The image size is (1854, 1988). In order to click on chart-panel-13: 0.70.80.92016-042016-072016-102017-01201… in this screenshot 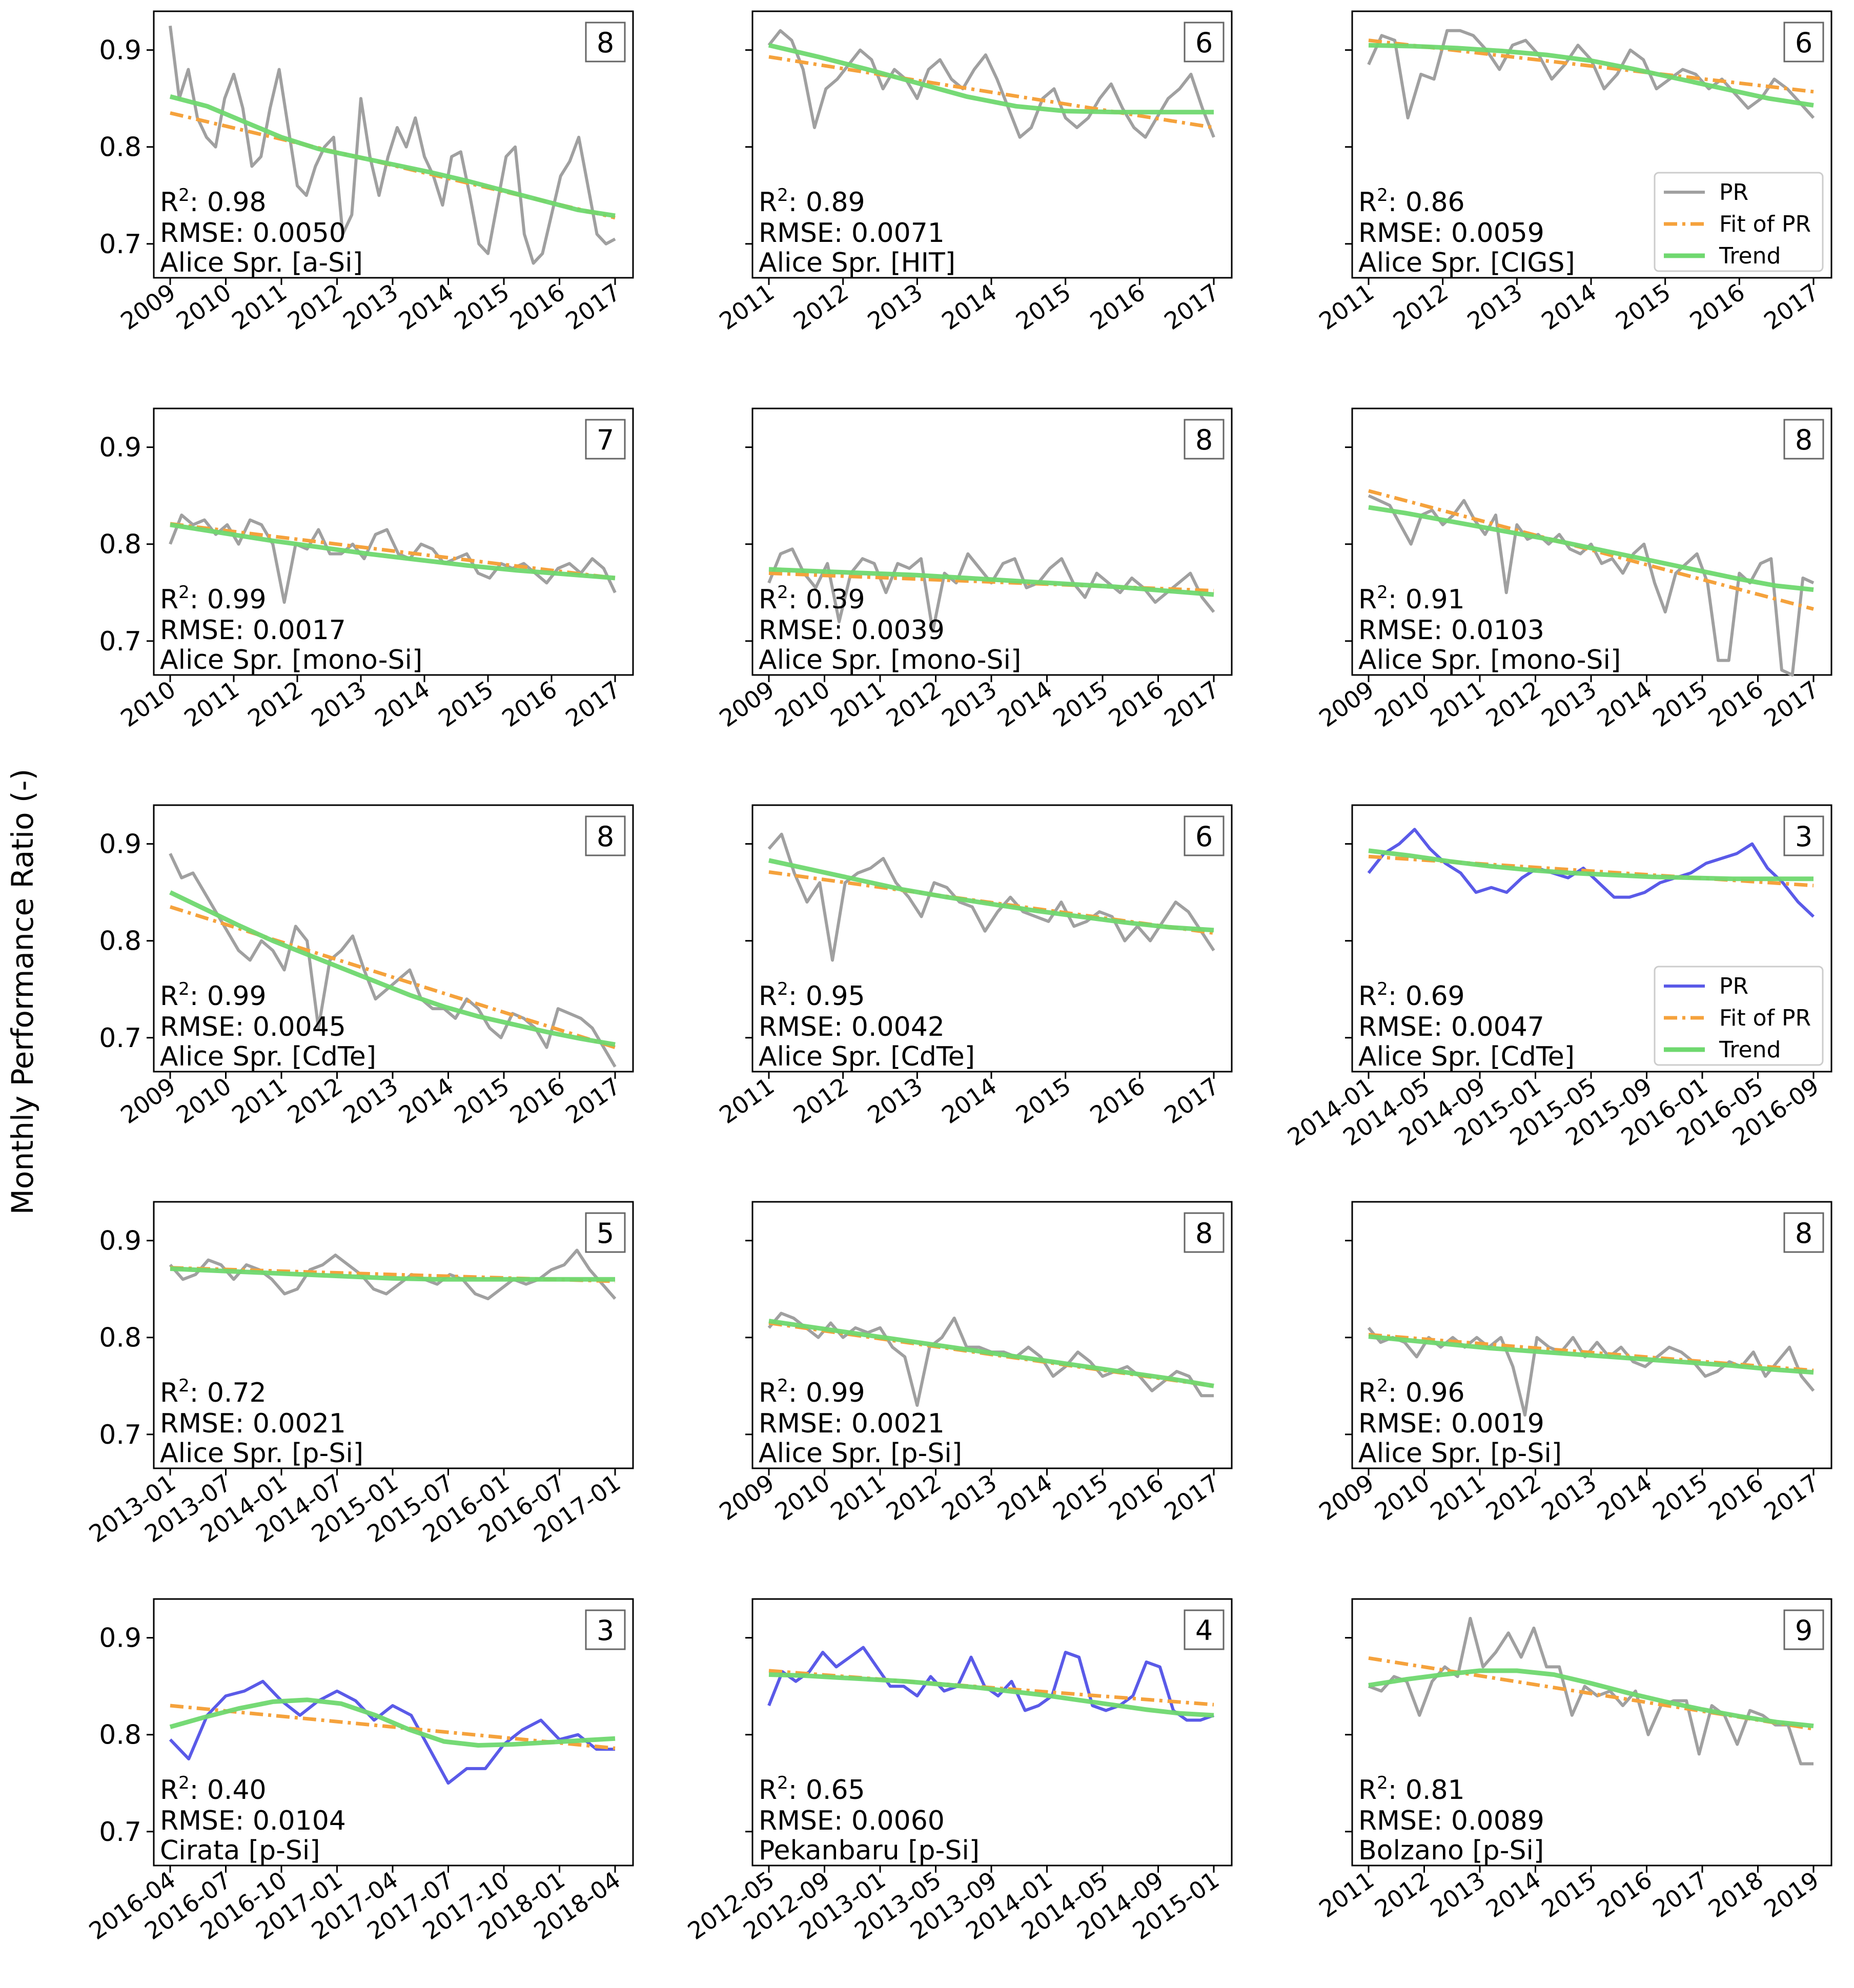, I will do `click(359, 1771)`.